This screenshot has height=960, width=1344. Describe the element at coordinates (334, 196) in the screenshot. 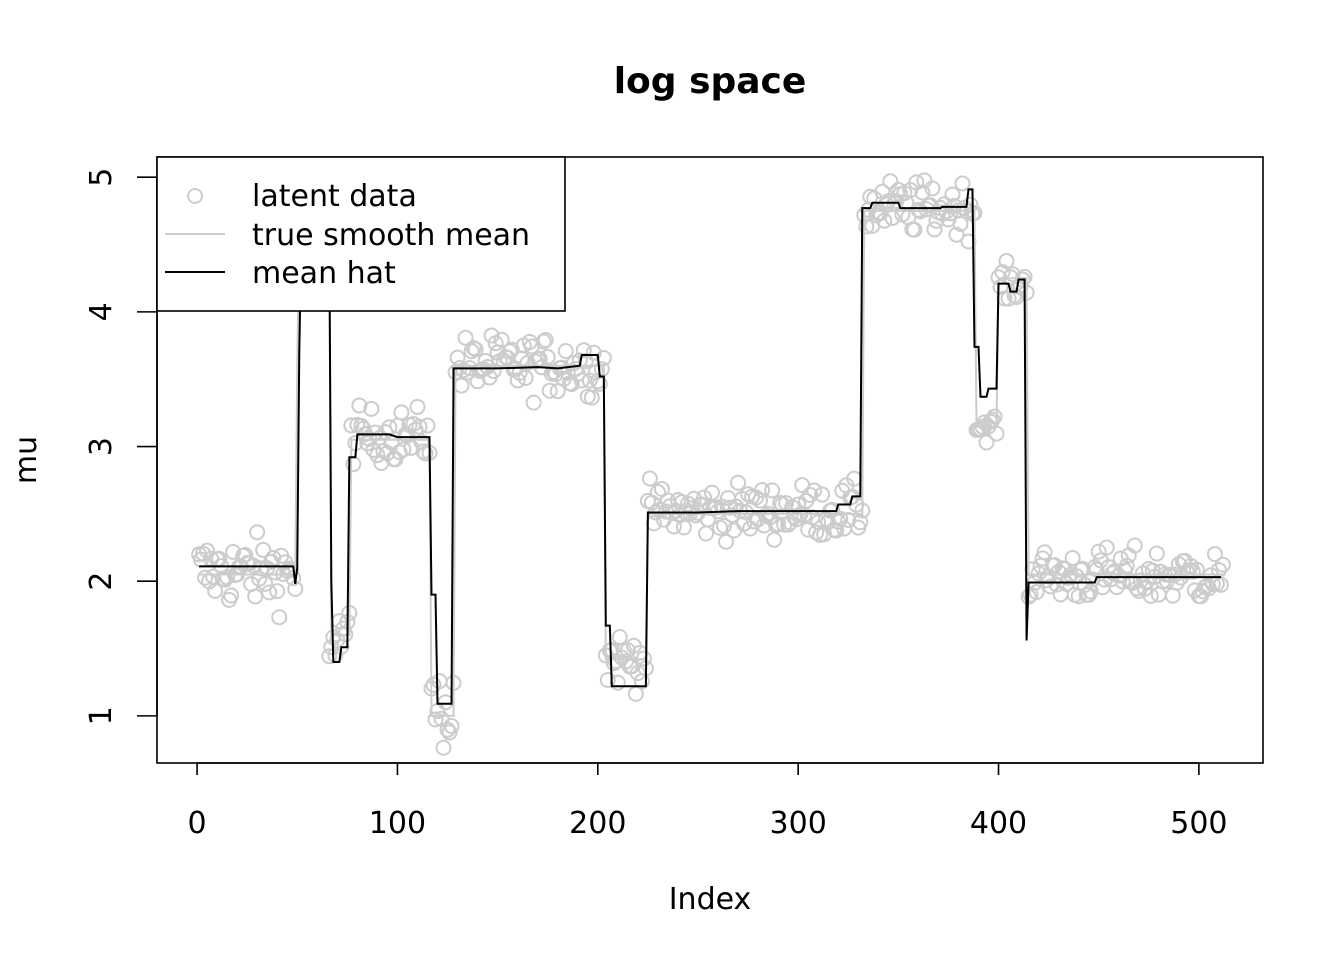

I see `legend-label-latent-data: latent data` at that location.